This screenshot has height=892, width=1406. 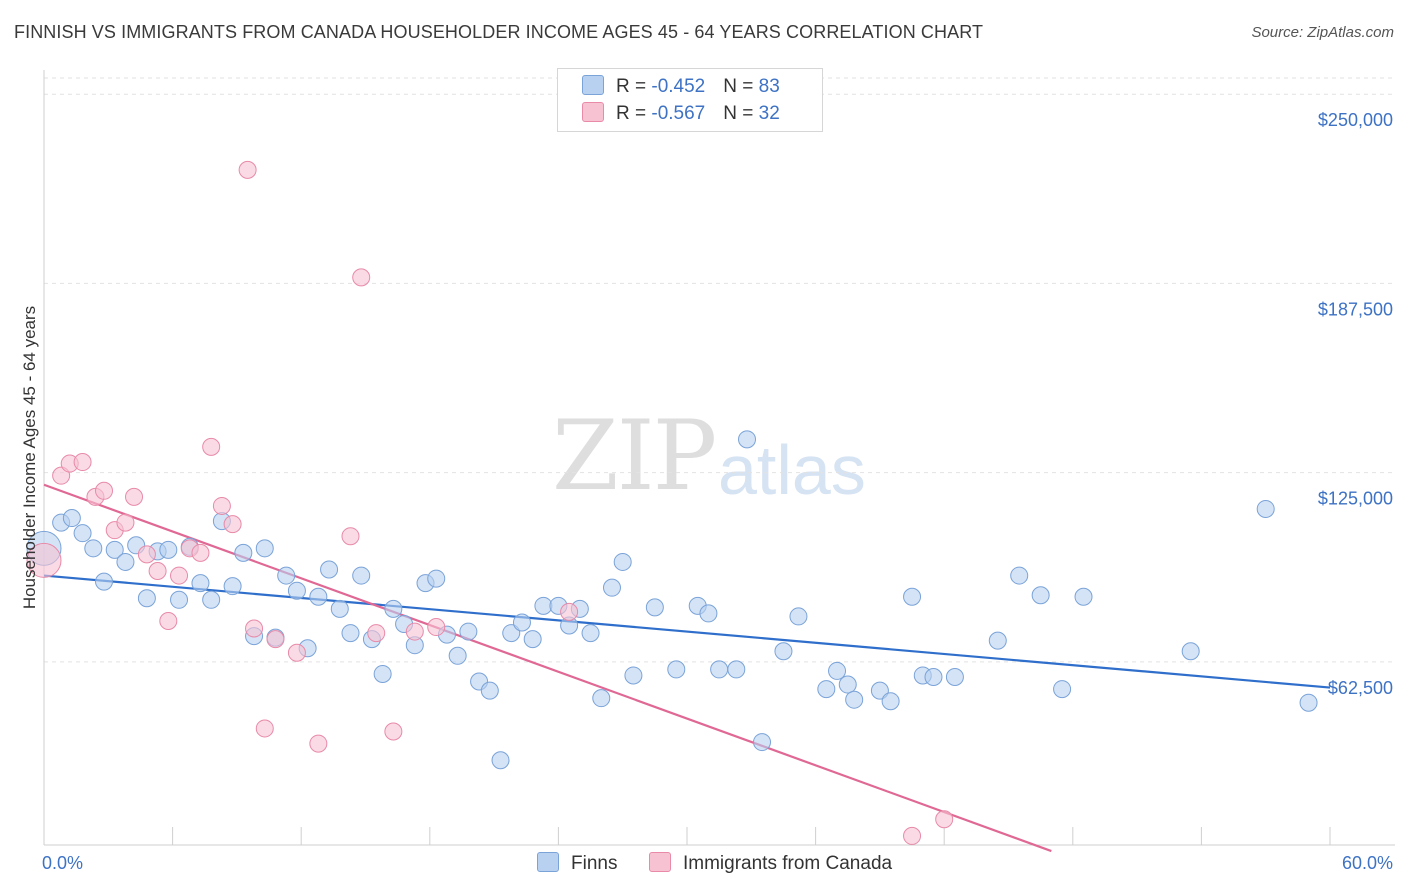 I want to click on watermark-zip: ZIP, so click(x=634, y=456).